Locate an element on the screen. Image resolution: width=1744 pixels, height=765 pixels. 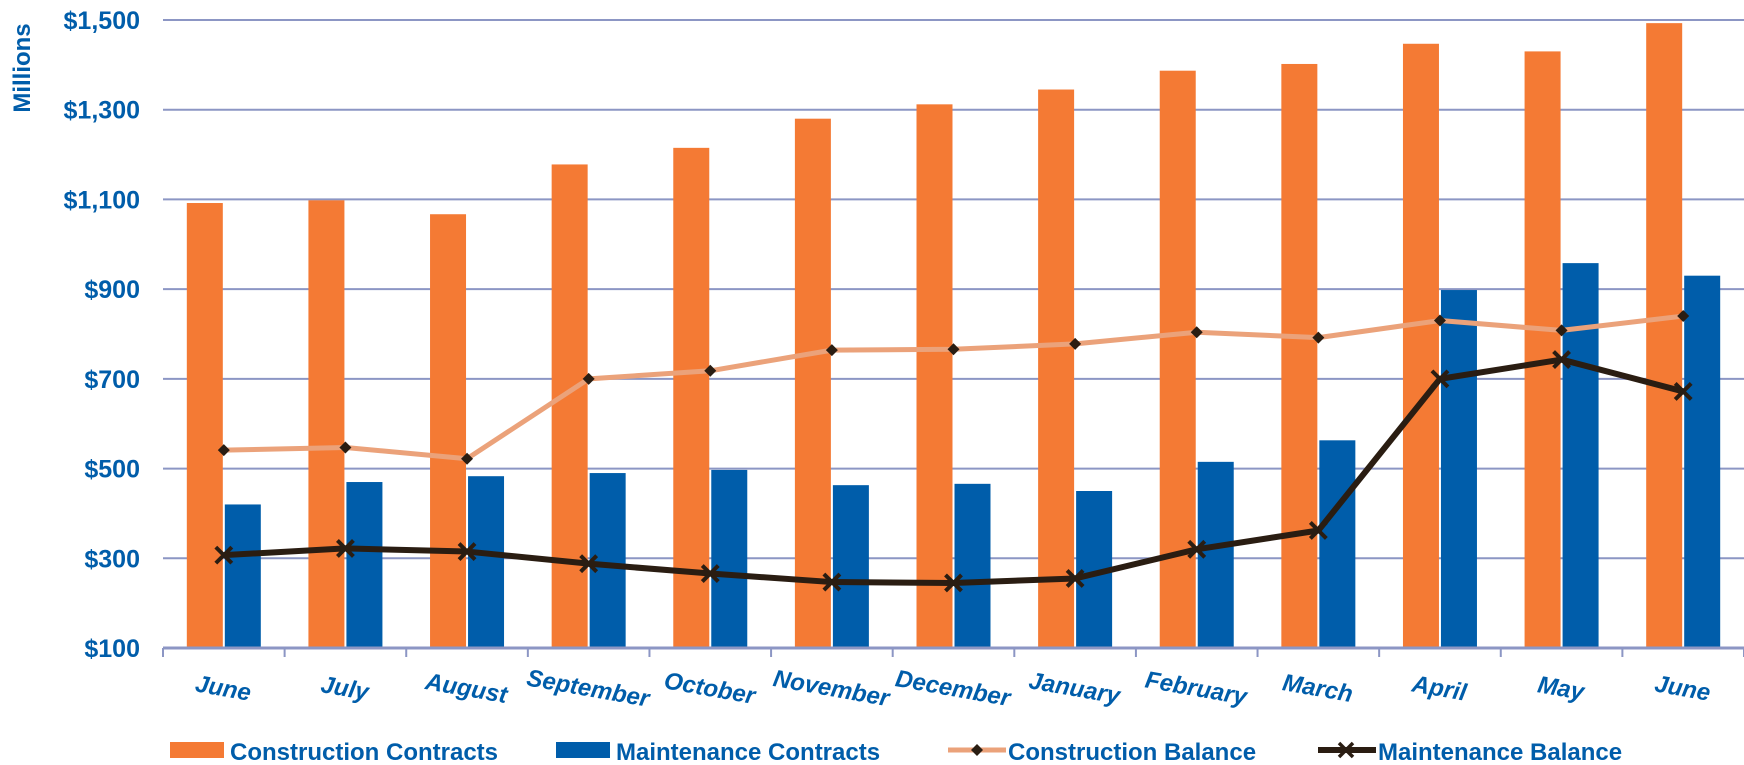
x-category-label: February is located at coordinates (1196, 688).